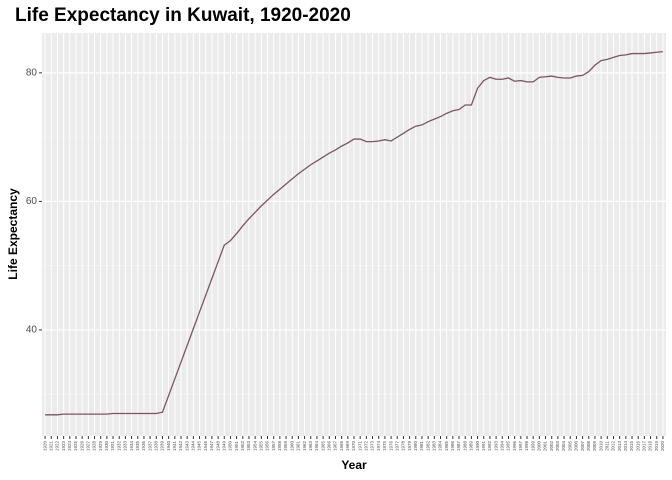 The image size is (672, 480). Describe the element at coordinates (211, 446) in the screenshot. I see `x-tick-label: 1947` at that location.